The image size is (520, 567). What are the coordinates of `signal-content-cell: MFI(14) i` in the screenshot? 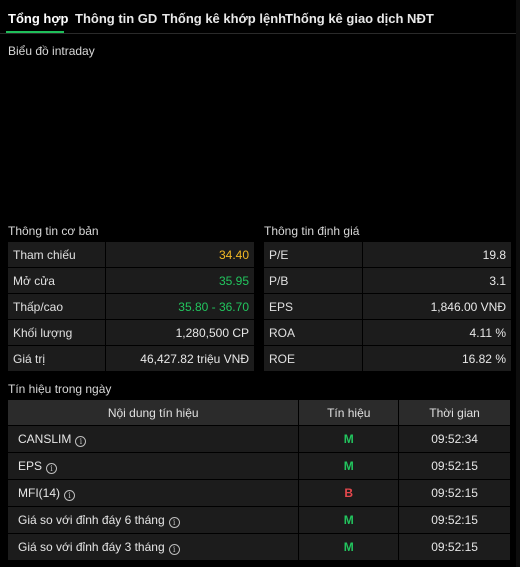 It's located at (153, 493).